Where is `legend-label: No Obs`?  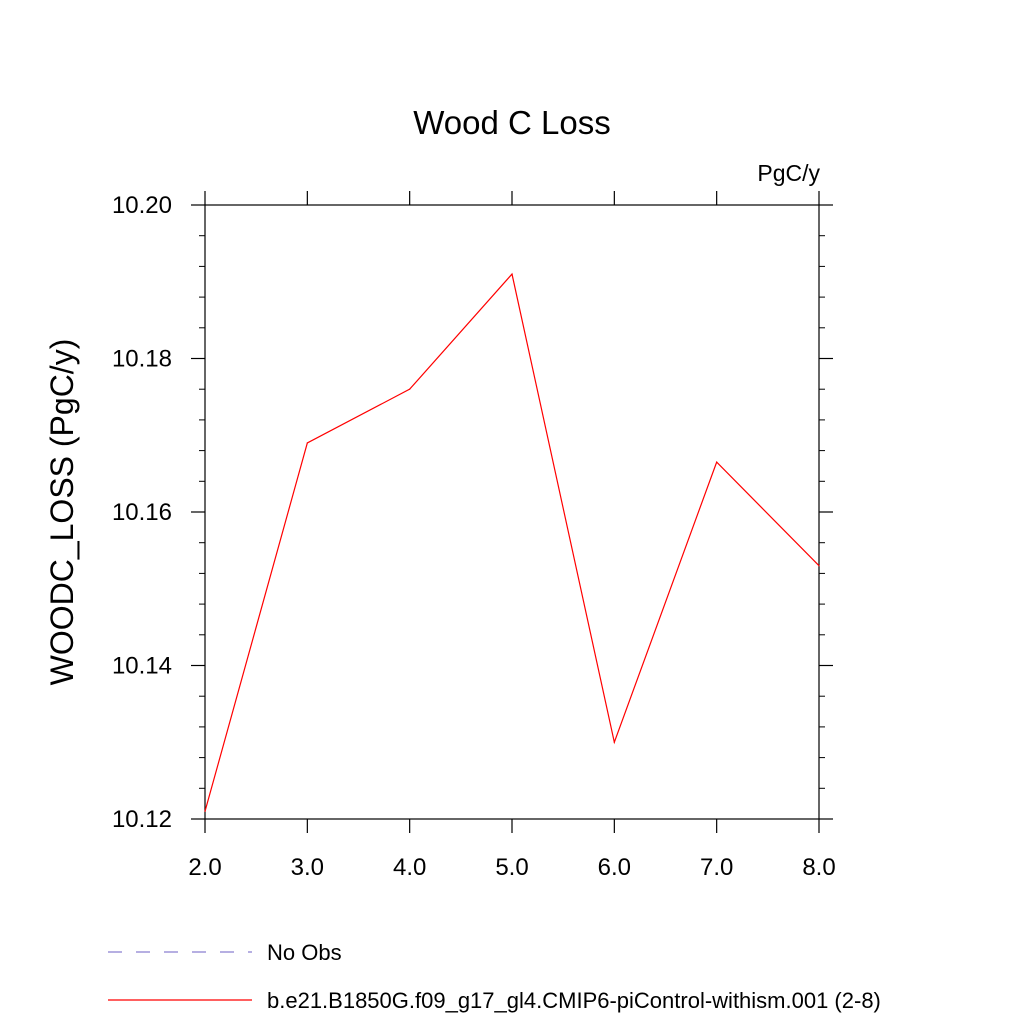 legend-label: No Obs is located at coordinates (304, 952).